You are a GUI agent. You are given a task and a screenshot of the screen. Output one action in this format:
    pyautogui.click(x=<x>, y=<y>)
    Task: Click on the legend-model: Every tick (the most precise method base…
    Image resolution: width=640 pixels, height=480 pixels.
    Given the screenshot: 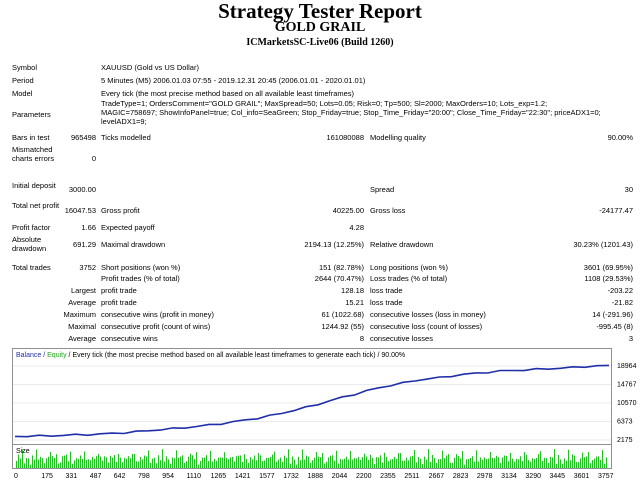 What is the action you would take?
    pyautogui.click(x=223, y=355)
    